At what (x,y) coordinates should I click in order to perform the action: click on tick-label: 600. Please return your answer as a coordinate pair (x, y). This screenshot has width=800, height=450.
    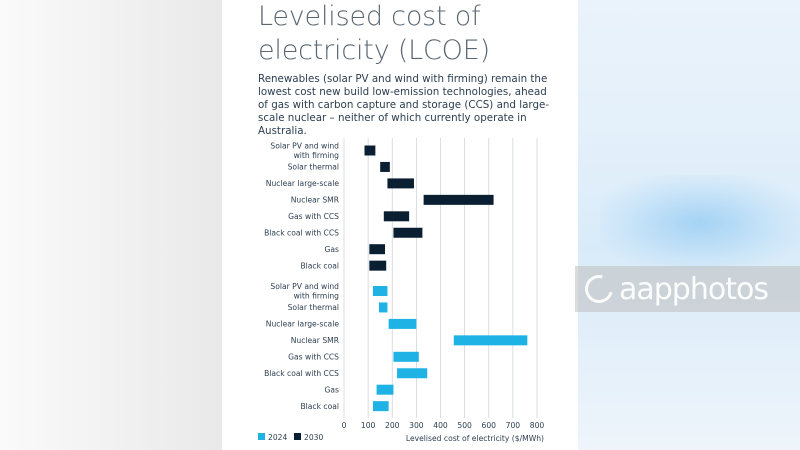
    Looking at the image, I should click on (489, 425).